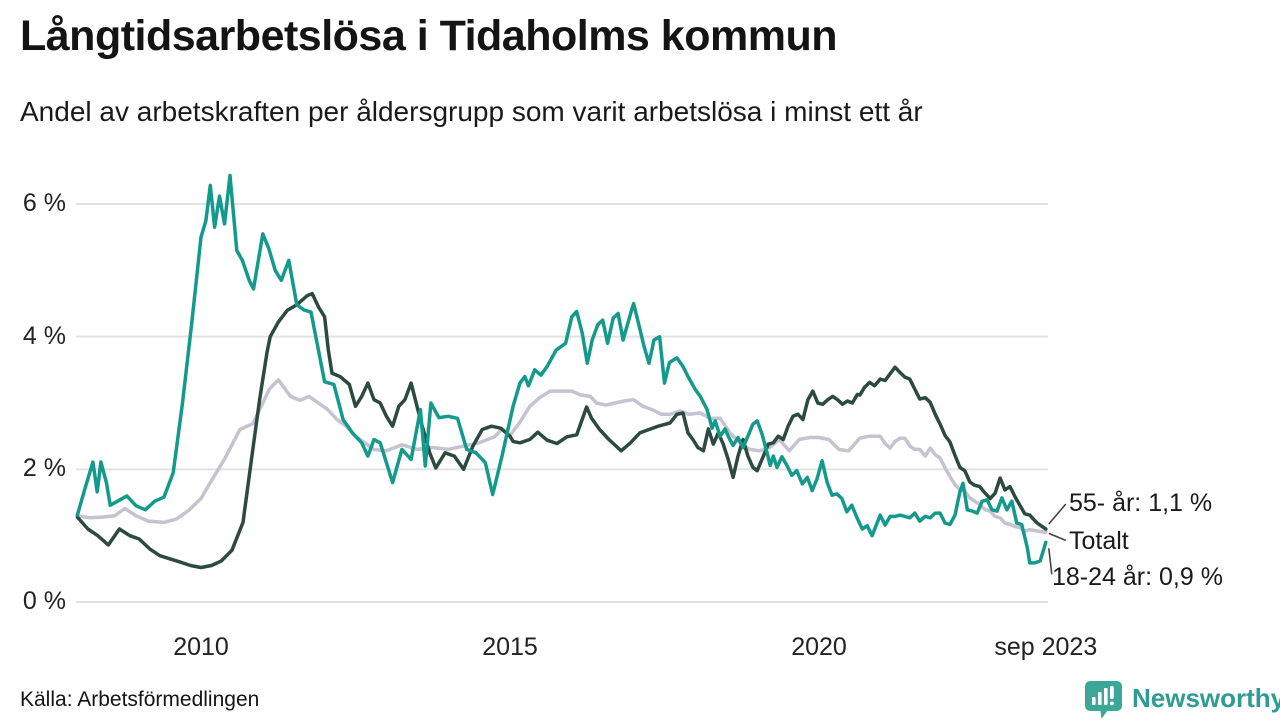 Image resolution: width=1280 pixels, height=720 pixels. I want to click on connector-55plus, so click(1057, 514).